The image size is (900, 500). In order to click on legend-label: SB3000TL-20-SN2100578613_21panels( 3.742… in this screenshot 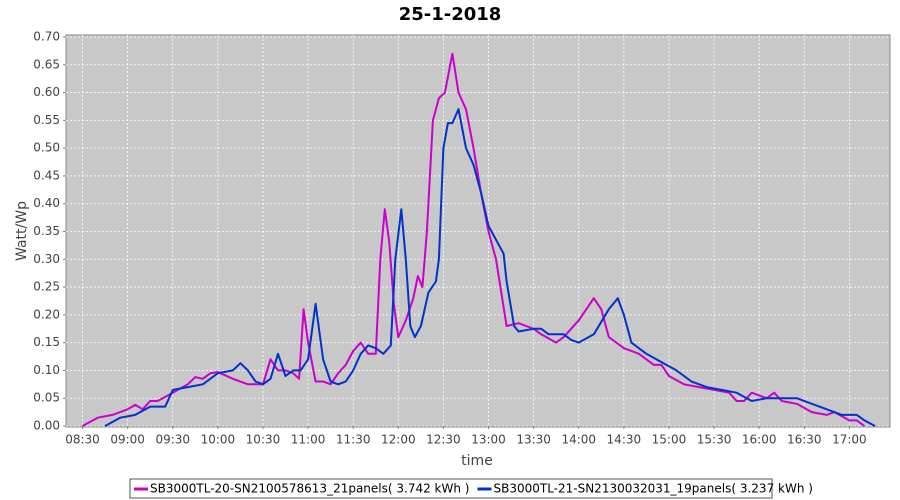, I will do `click(309, 489)`.